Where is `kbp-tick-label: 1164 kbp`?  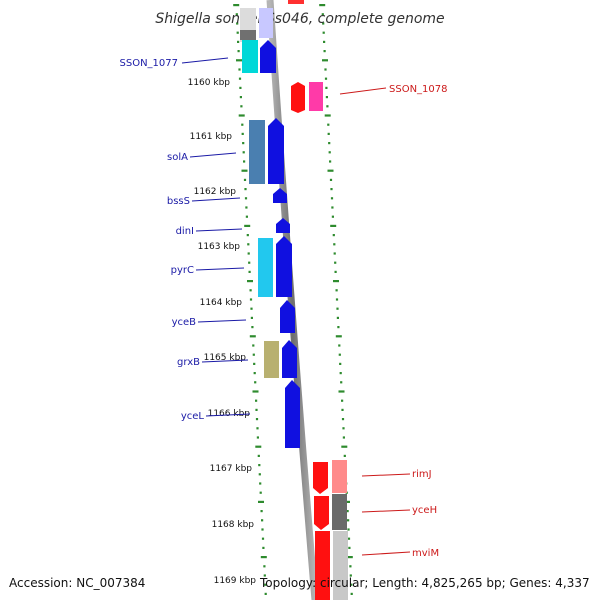 kbp-tick-label: 1164 kbp is located at coordinates (221, 303).